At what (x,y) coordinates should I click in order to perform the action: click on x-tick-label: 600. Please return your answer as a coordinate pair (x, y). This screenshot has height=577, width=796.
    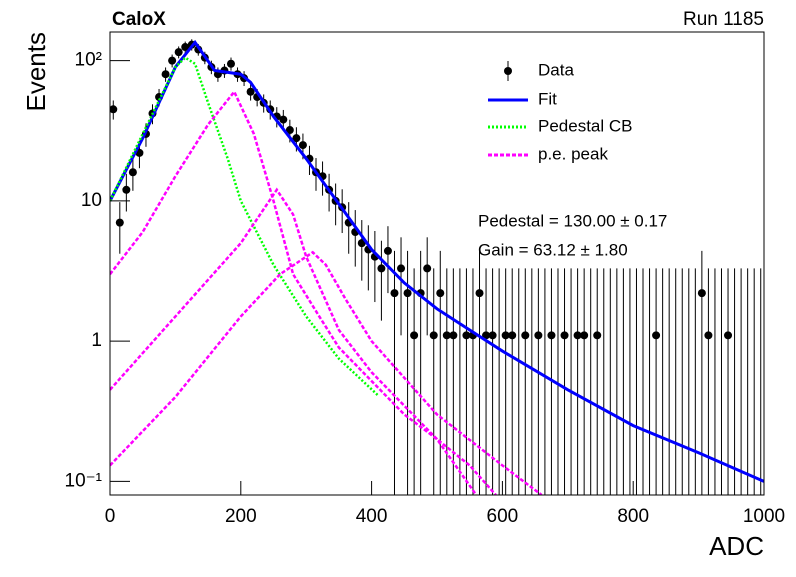
    Looking at the image, I should click on (503, 516).